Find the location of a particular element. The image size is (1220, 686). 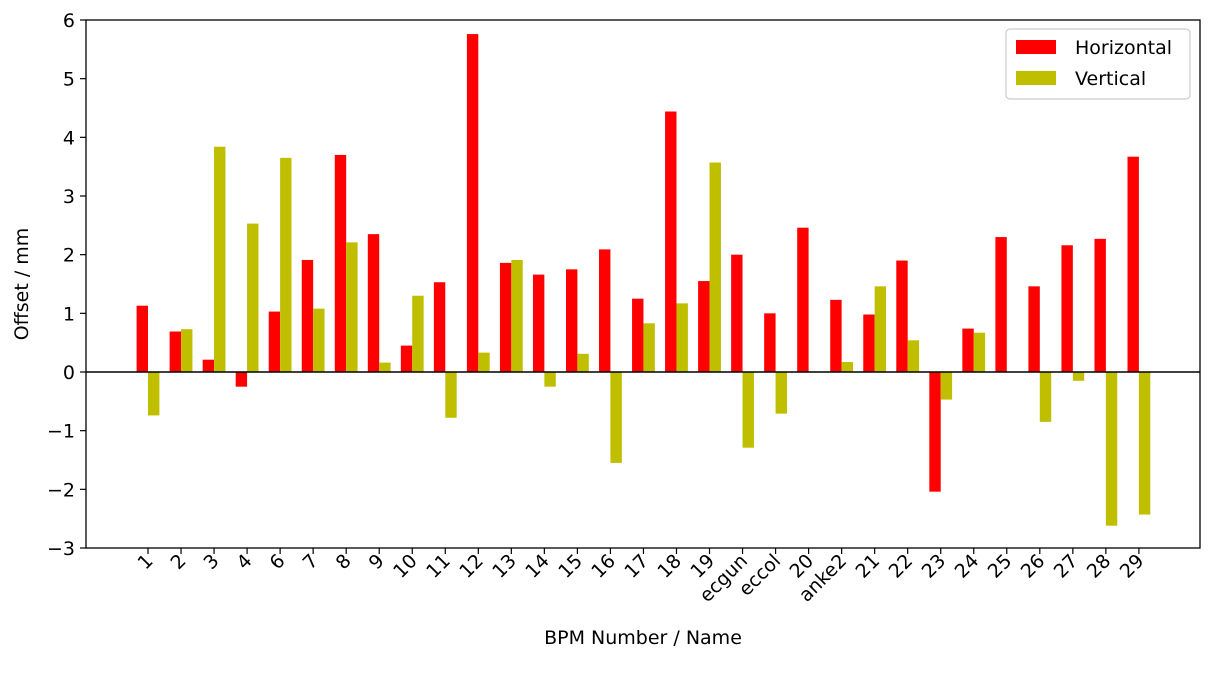

x-tick-label: 15 is located at coordinates (570, 566).